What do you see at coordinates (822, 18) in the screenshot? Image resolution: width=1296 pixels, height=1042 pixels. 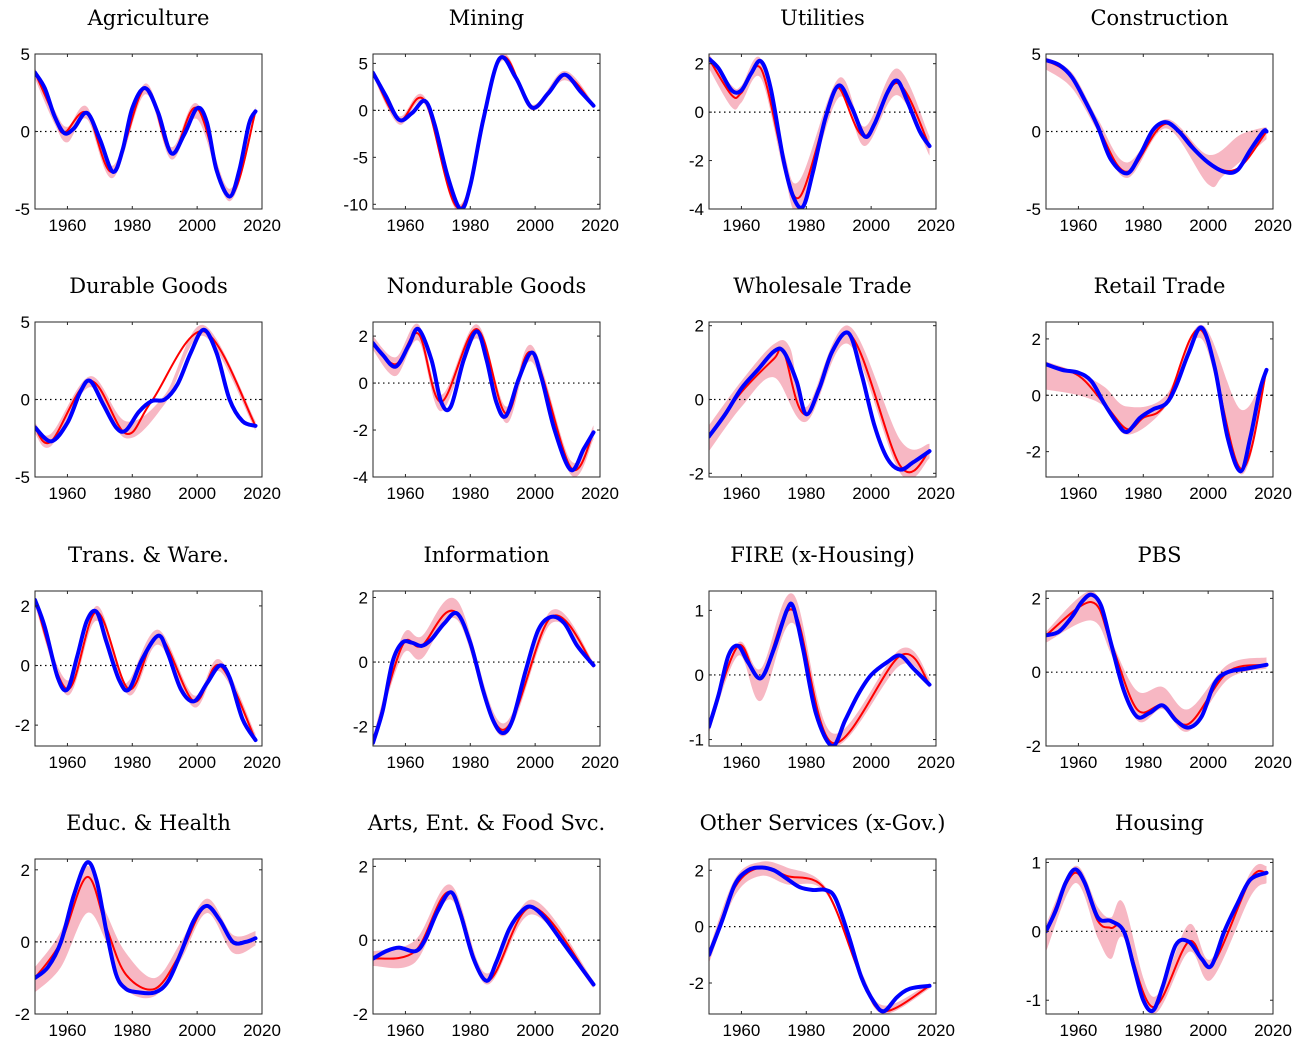 I see `panel-title: Utilities` at bounding box center [822, 18].